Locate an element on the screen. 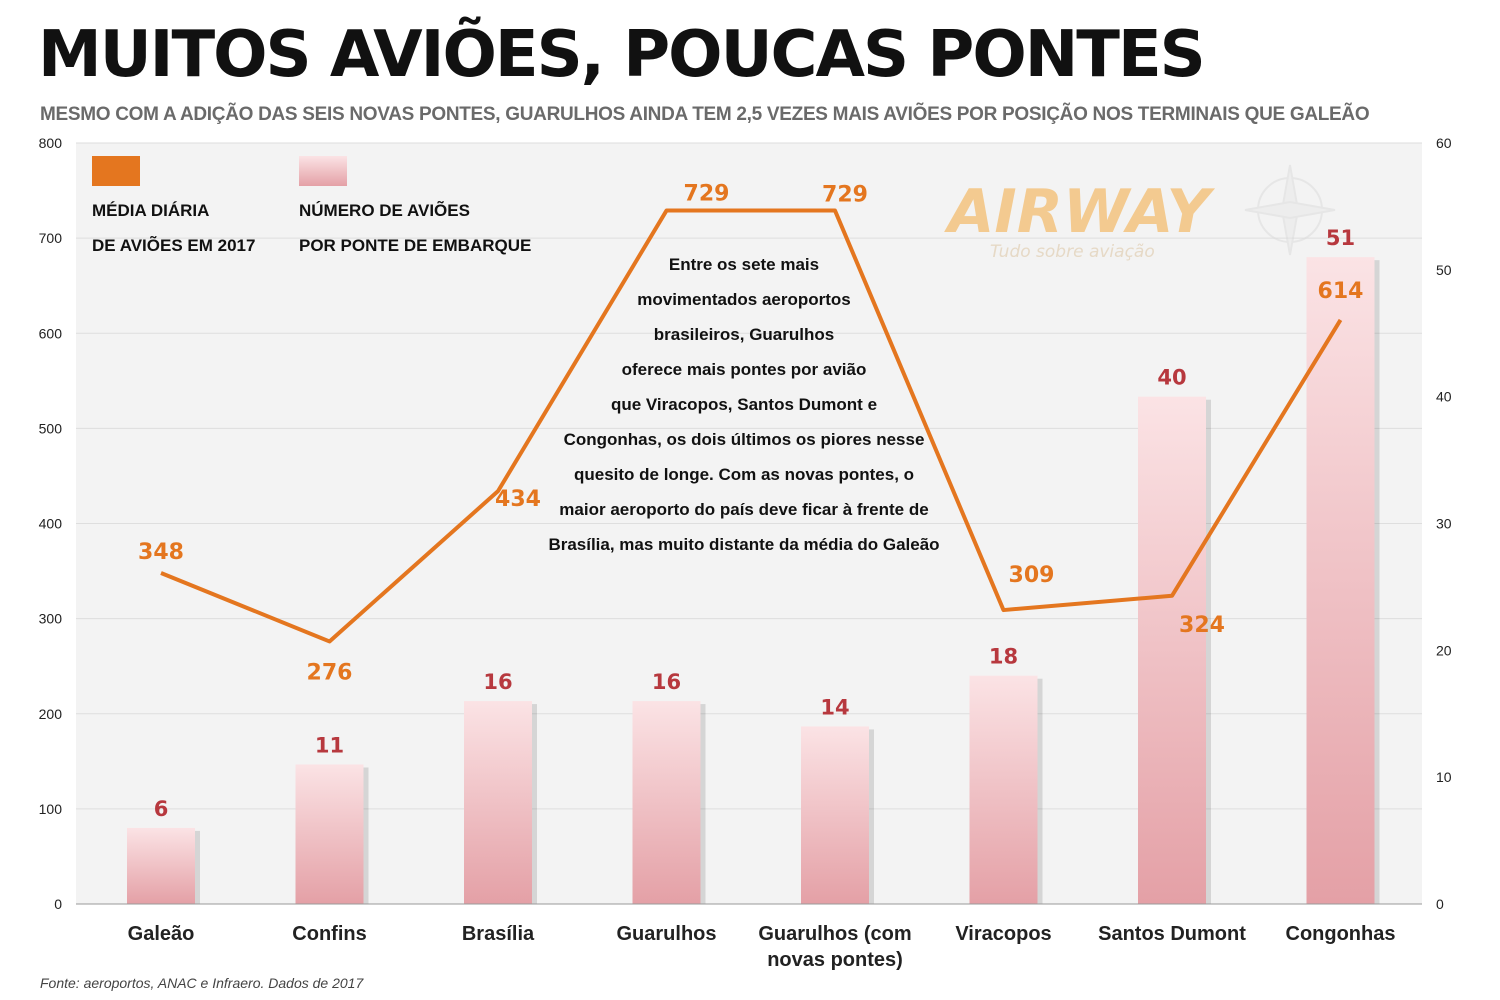 The image size is (1500, 1000). y-tick-left: 500 is located at coordinates (51, 428).